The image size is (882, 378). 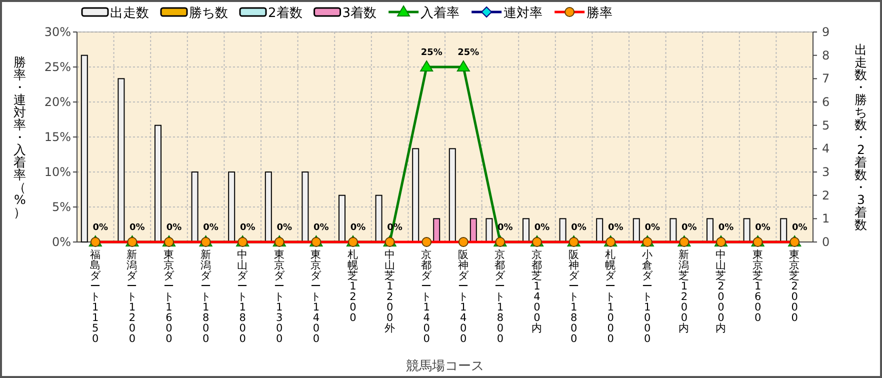 What do you see at coordinates (647, 297) in the screenshot?
I see `category-label: 小倉ダート1000` at bounding box center [647, 297].